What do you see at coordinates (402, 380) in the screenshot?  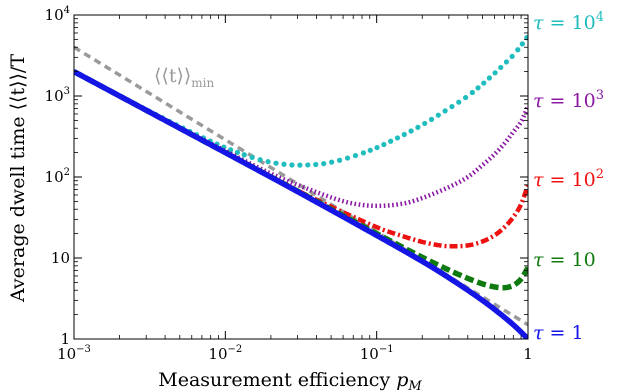 I see `x-axis-label-symbol: p` at bounding box center [402, 380].